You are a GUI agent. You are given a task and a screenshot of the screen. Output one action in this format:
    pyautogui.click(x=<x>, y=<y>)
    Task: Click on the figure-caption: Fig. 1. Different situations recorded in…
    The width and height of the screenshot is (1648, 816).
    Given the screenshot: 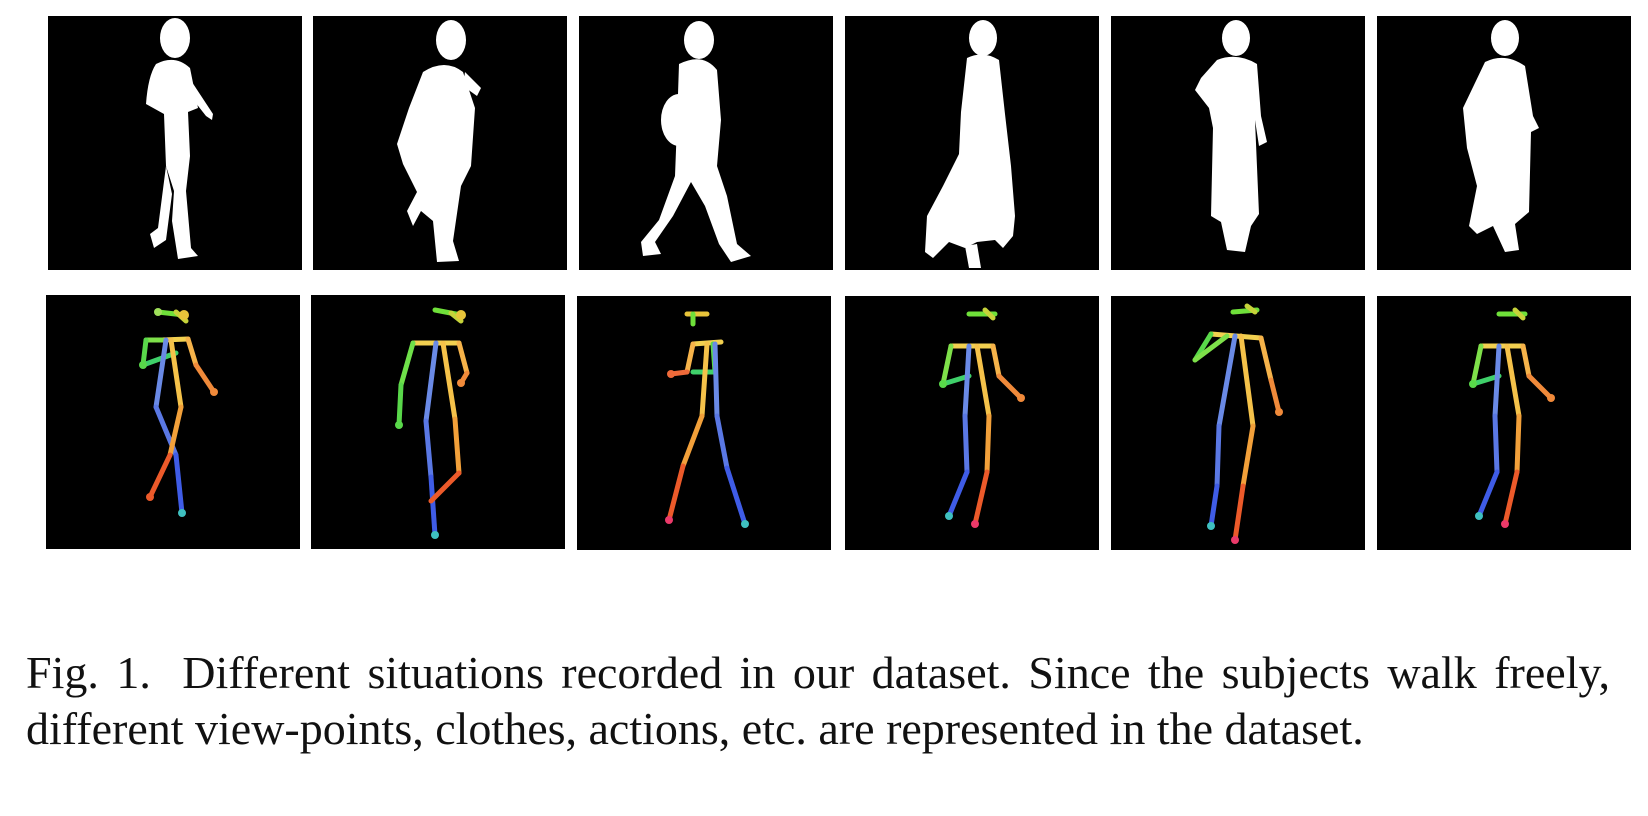 What is the action you would take?
    pyautogui.click(x=818, y=701)
    